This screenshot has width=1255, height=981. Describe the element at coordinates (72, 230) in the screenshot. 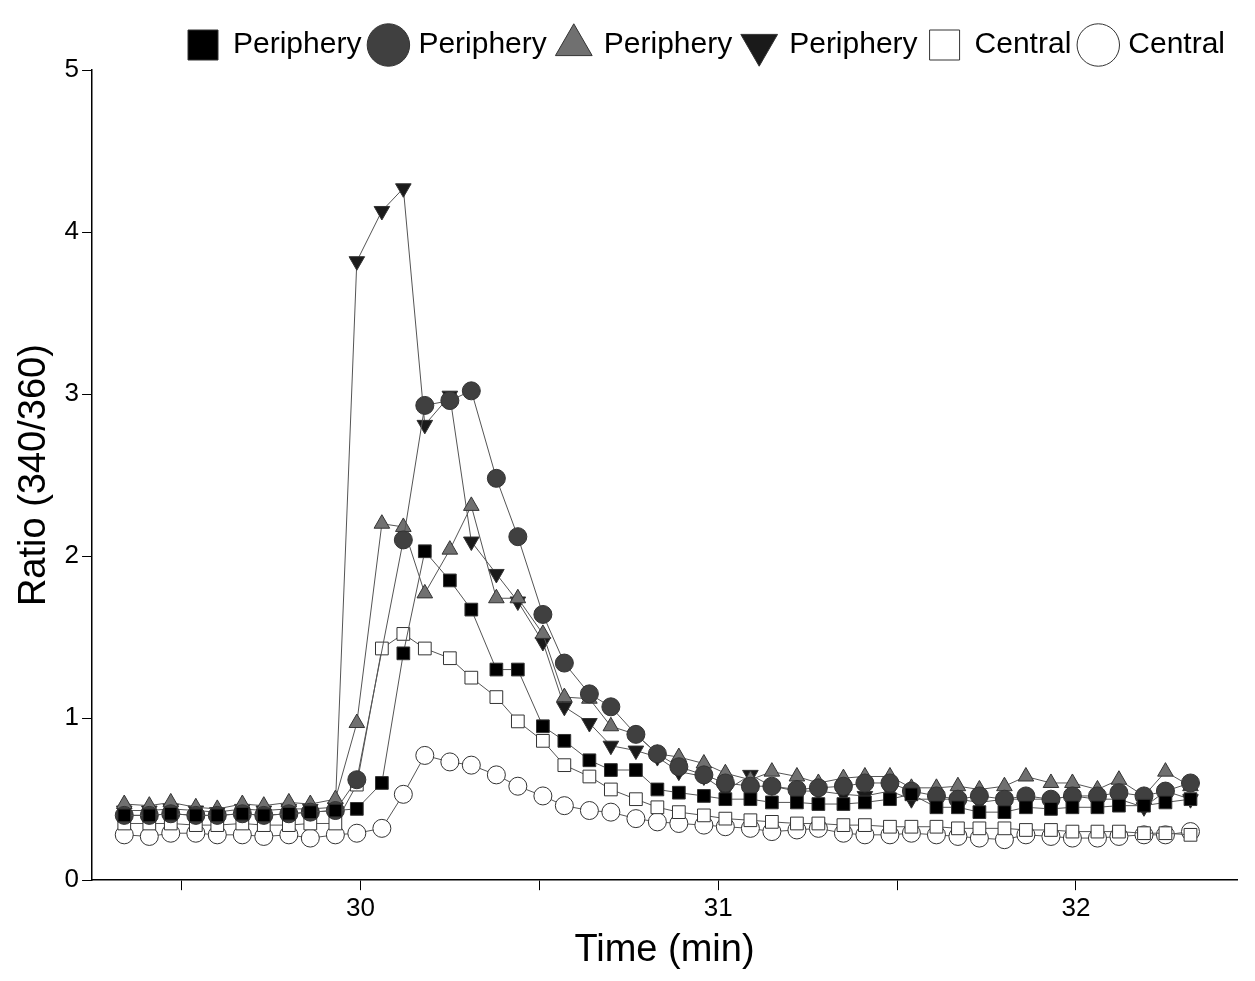

I see `y-tick-label: 4` at that location.